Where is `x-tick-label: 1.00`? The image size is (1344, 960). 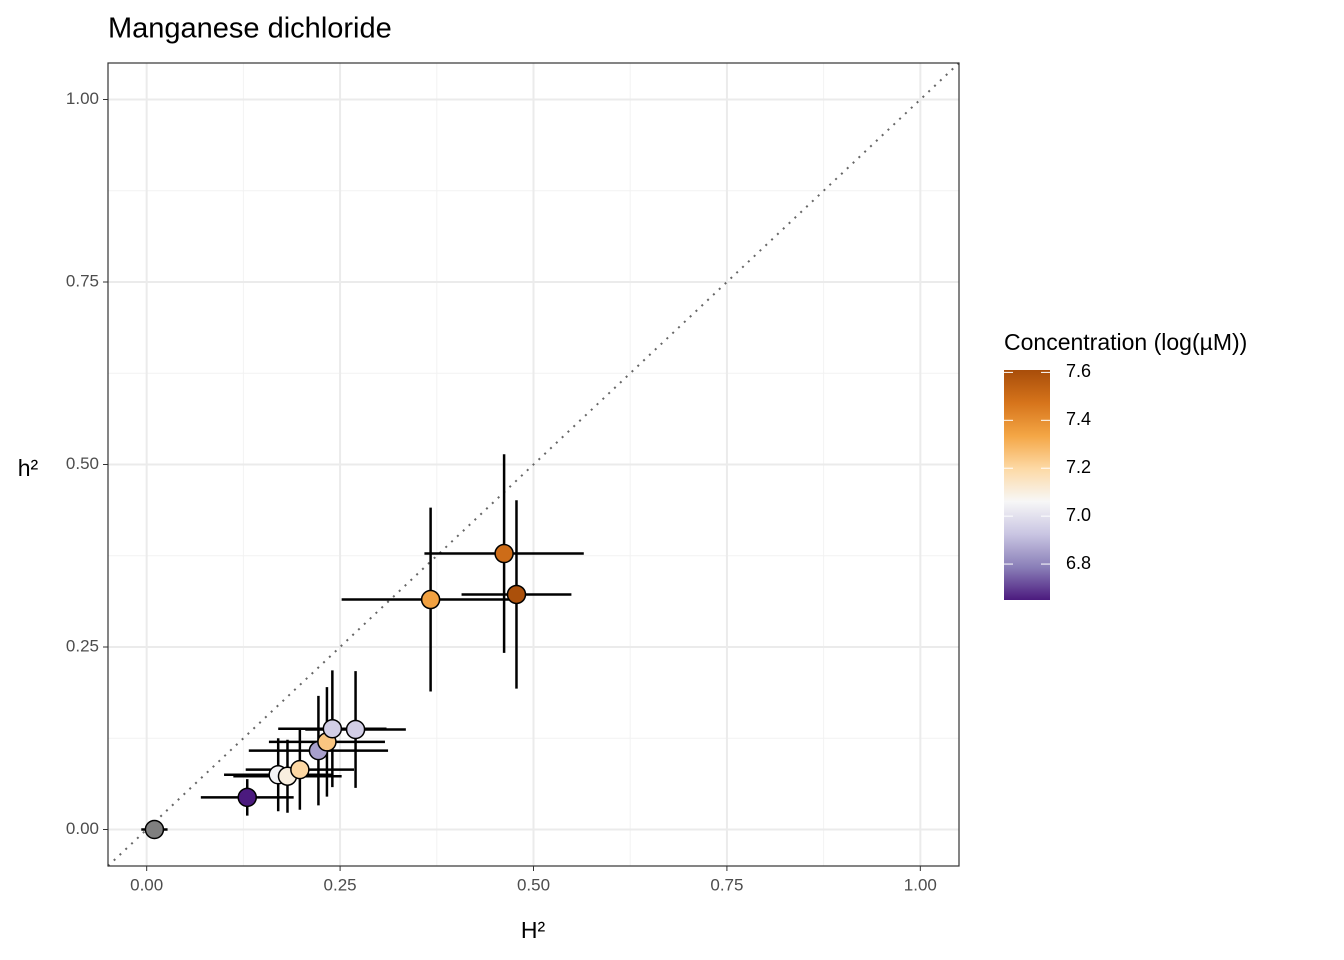
x-tick-label: 1.00 is located at coordinates (920, 884).